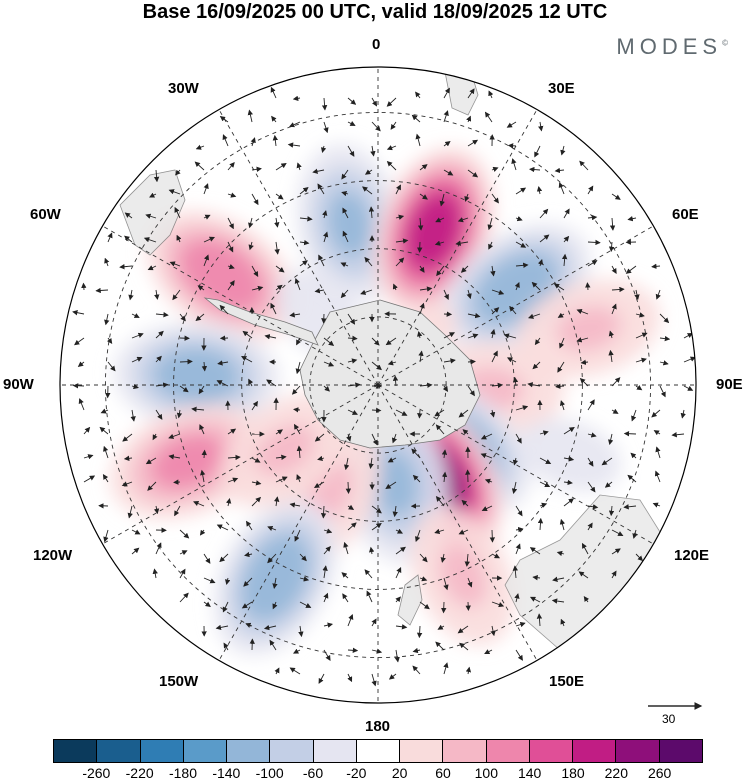  I want to click on modes-logo: MODES©, so click(672, 47).